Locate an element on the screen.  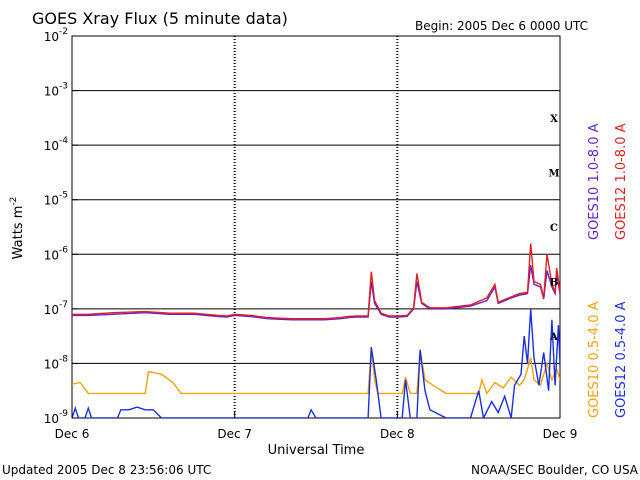
y-tick-exponent: -3 is located at coordinates (63, 87).